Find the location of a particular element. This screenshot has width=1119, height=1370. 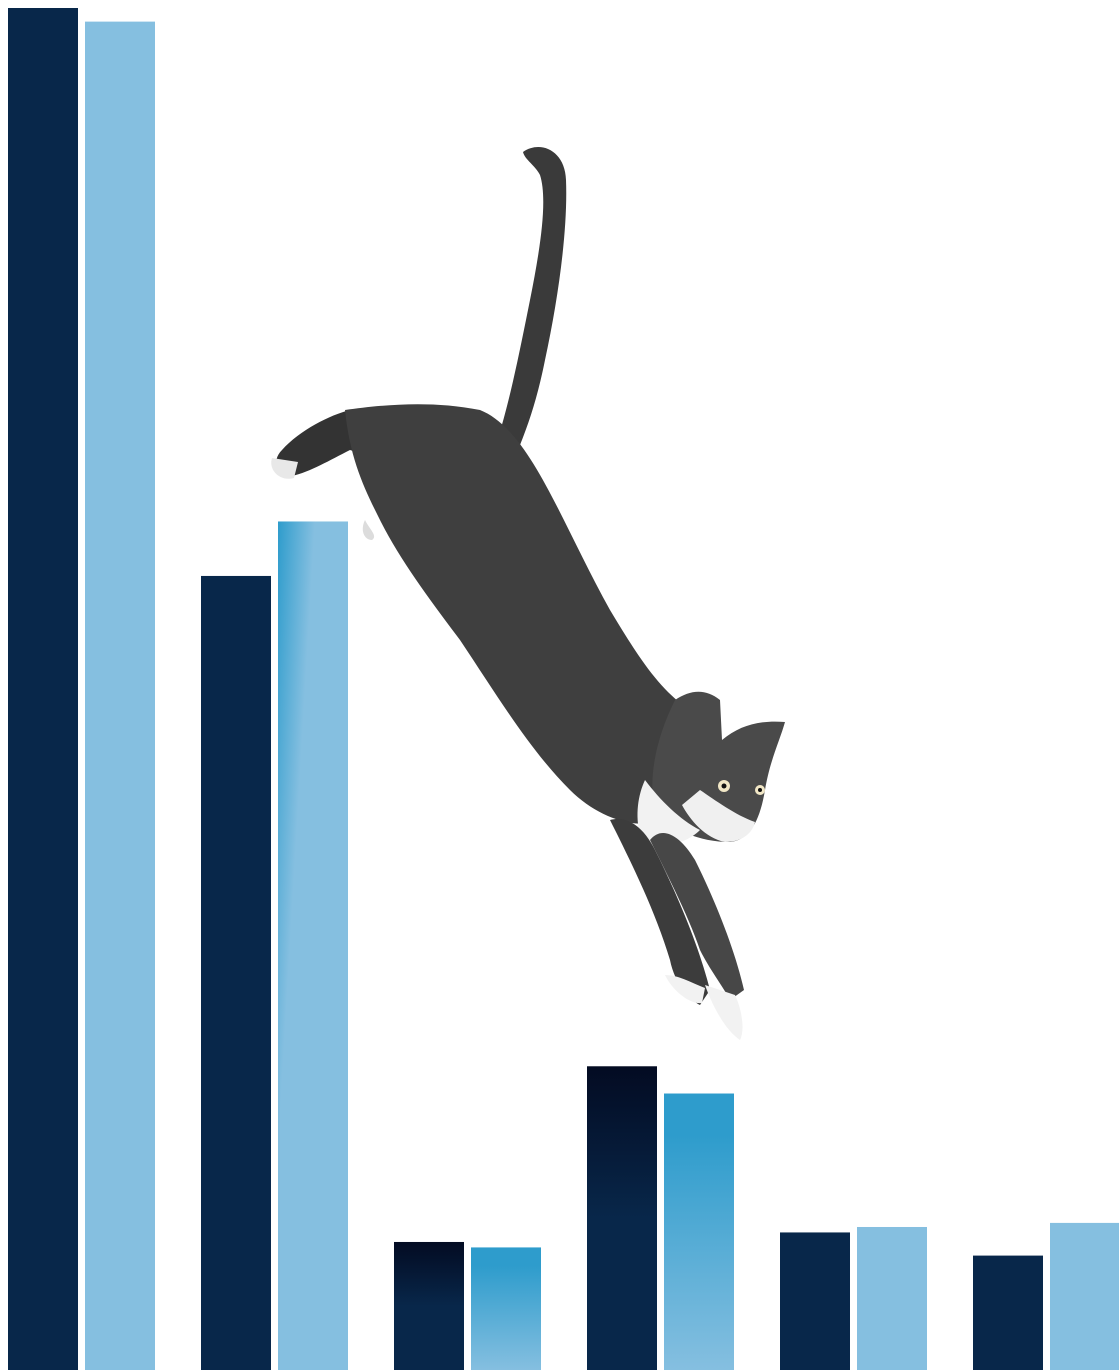

bar-series1-group1 is located at coordinates (43, 689).